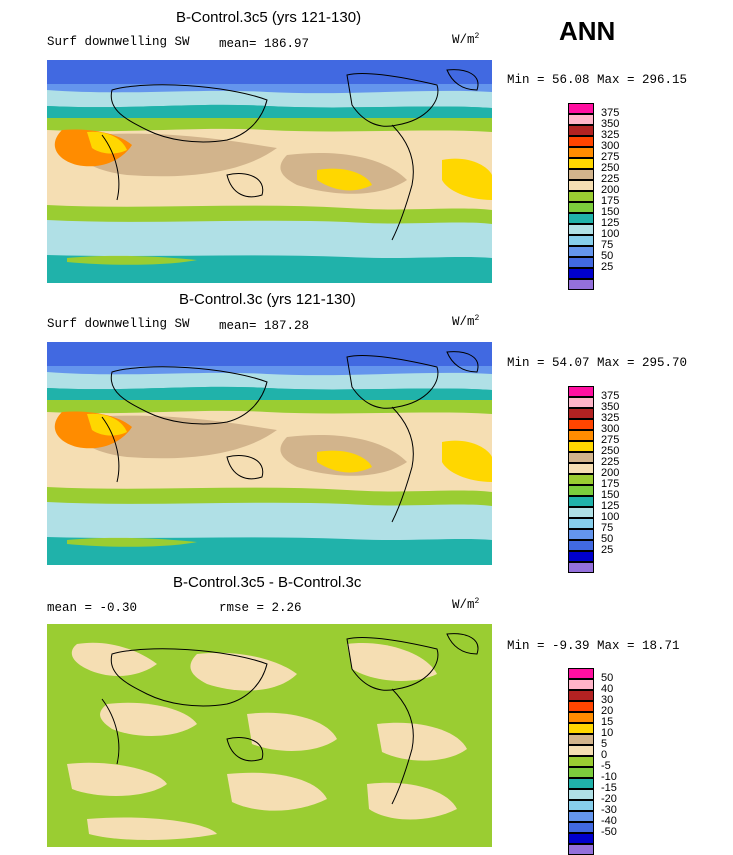  I want to click on panel1-colorbar, so click(581, 196).